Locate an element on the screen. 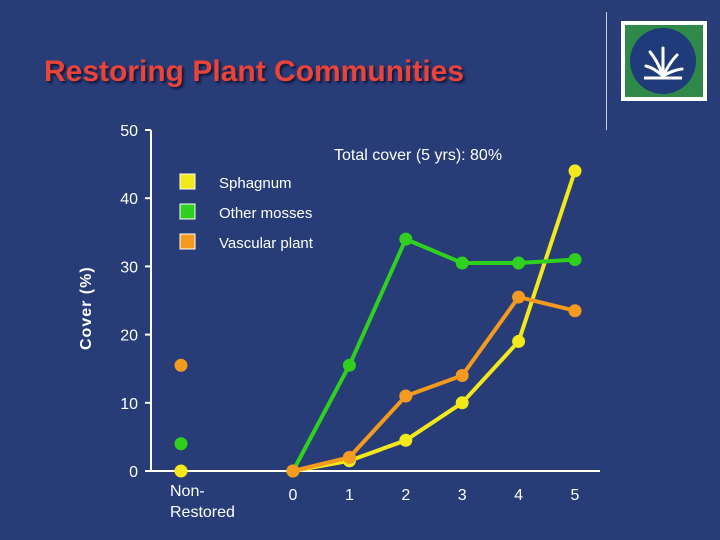  y-tick-label: 30 is located at coordinates (129, 267).